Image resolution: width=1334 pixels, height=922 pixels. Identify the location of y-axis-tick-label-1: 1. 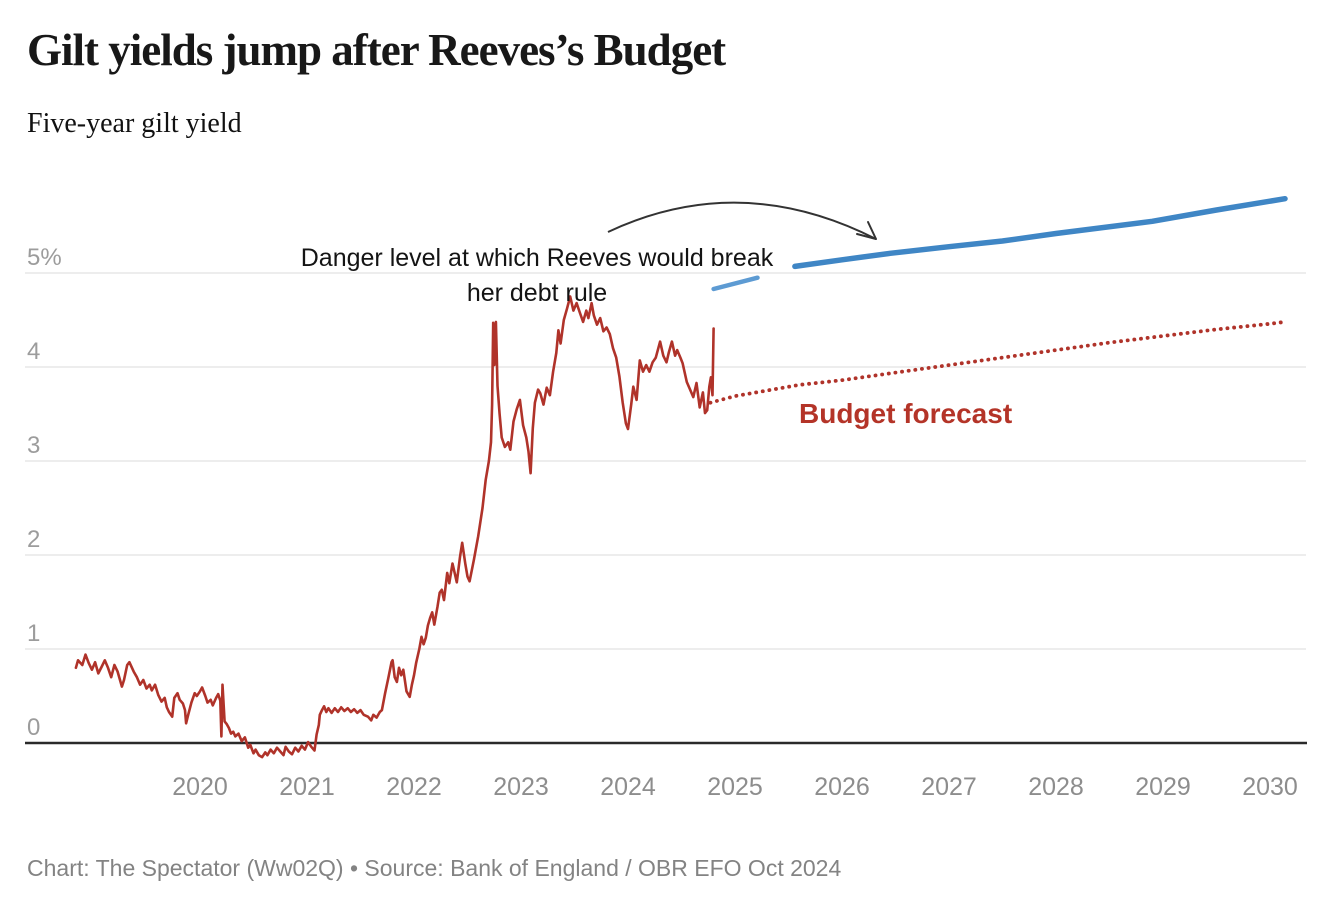
(33, 633).